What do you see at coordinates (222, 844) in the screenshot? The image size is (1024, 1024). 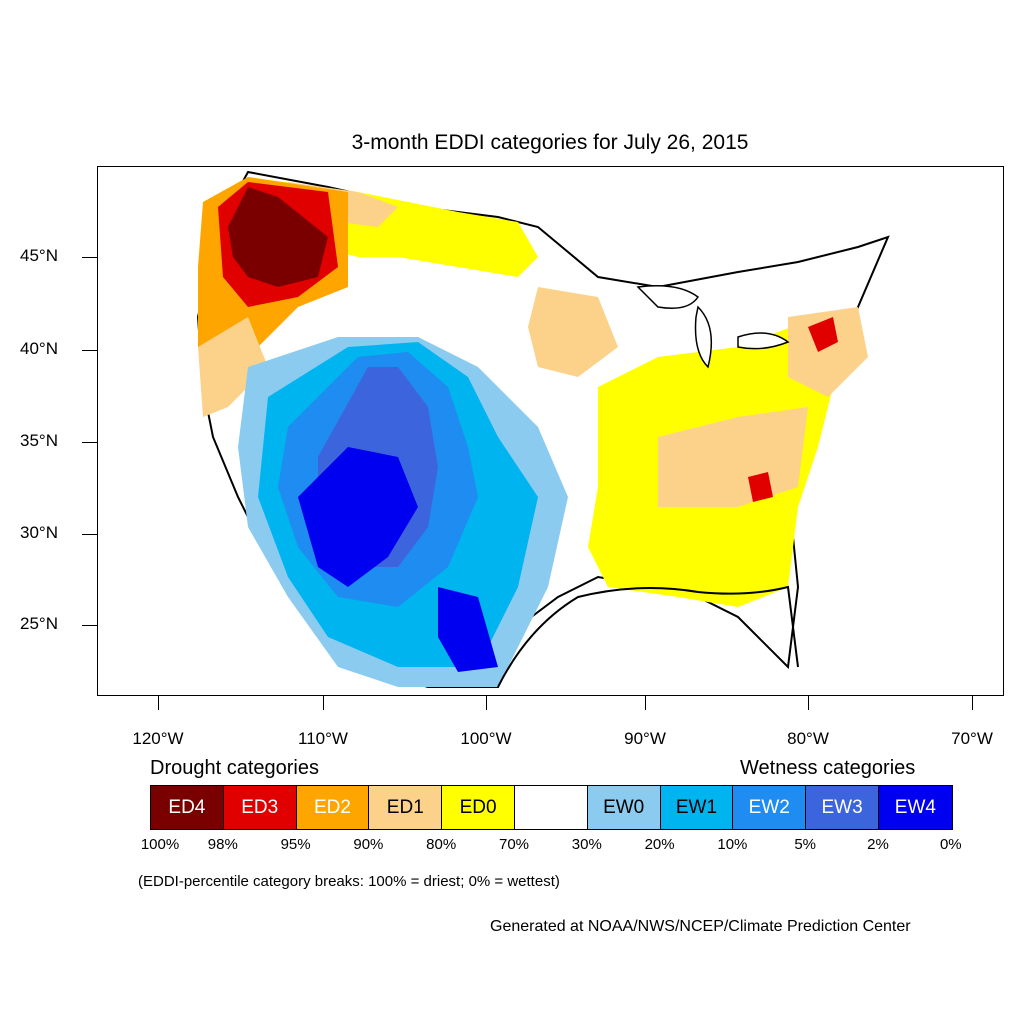 I see `legend-break-label: 98%` at bounding box center [222, 844].